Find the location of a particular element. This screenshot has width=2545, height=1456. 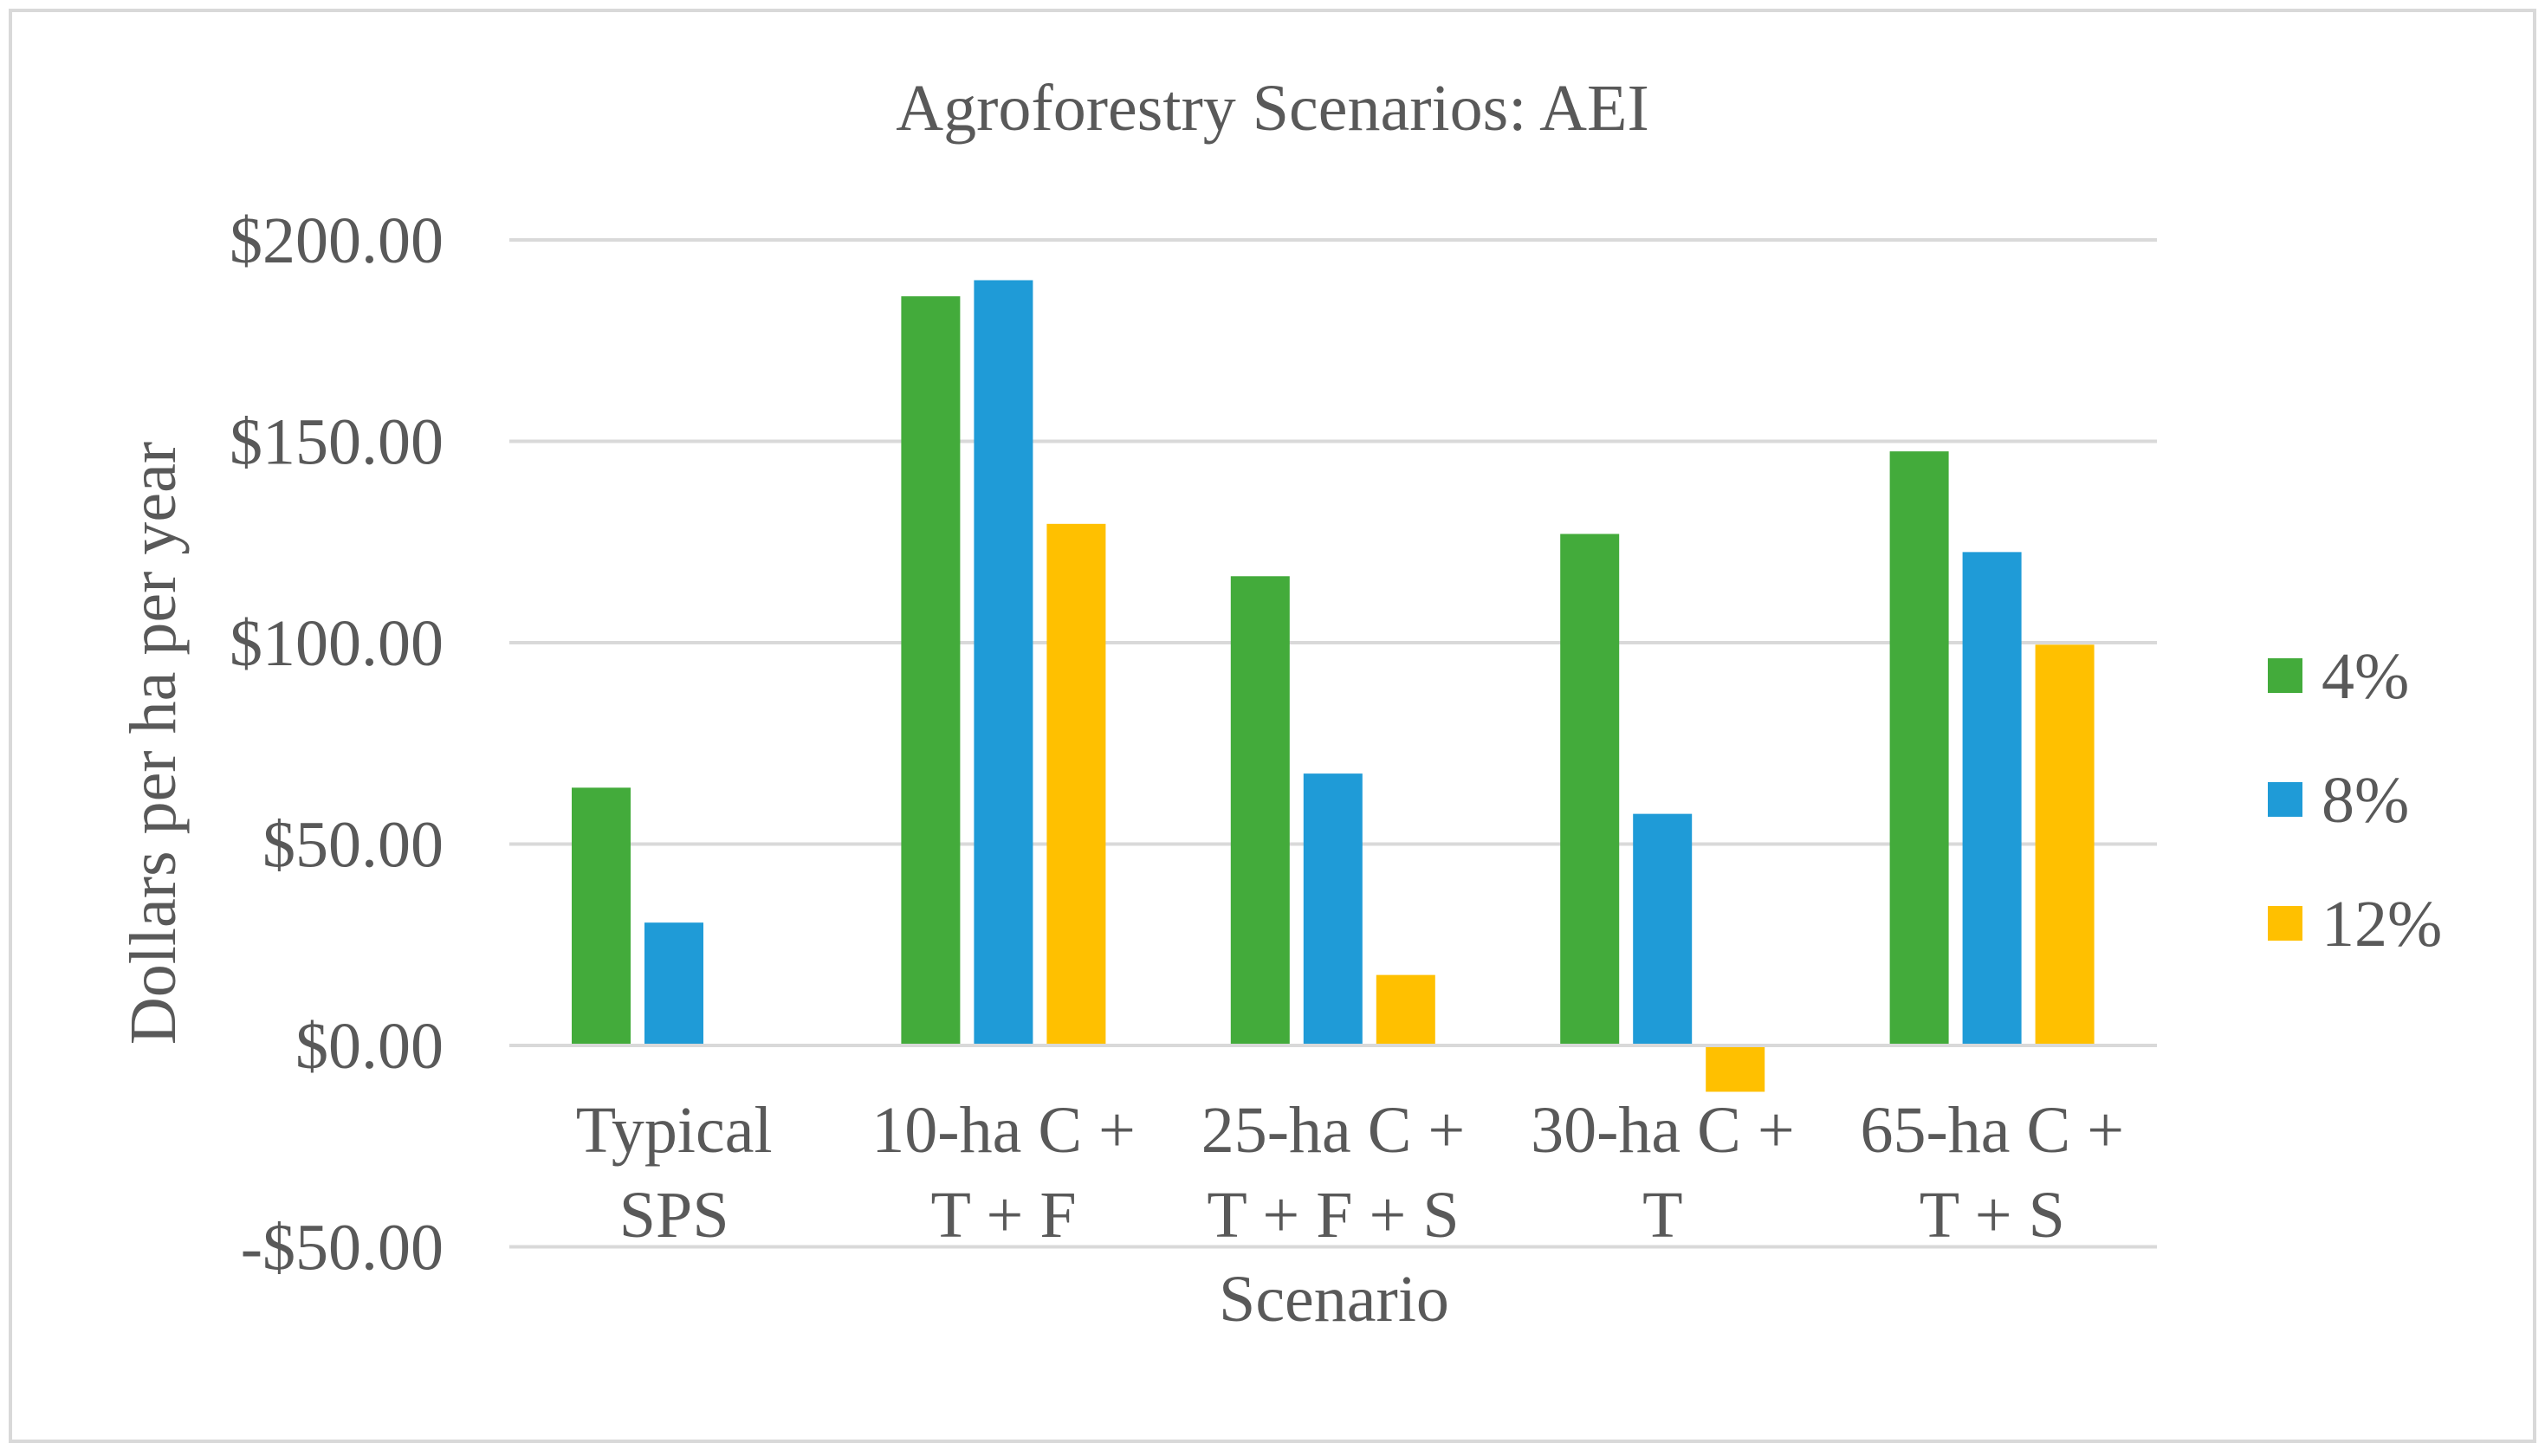

x-tick-label: 25-ha C + is located at coordinates (1334, 1130).